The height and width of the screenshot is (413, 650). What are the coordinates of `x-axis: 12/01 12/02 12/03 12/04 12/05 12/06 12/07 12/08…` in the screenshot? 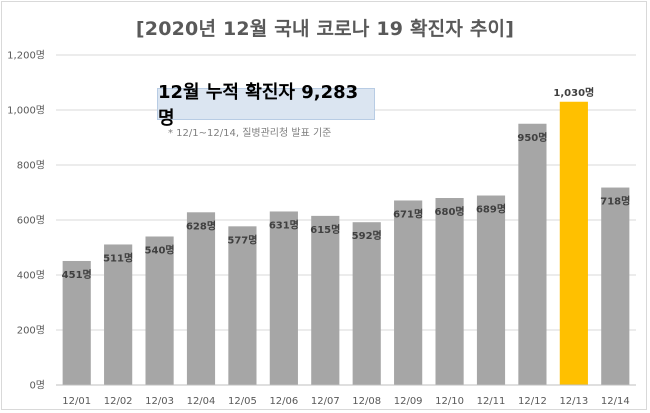 It's located at (346, 395).